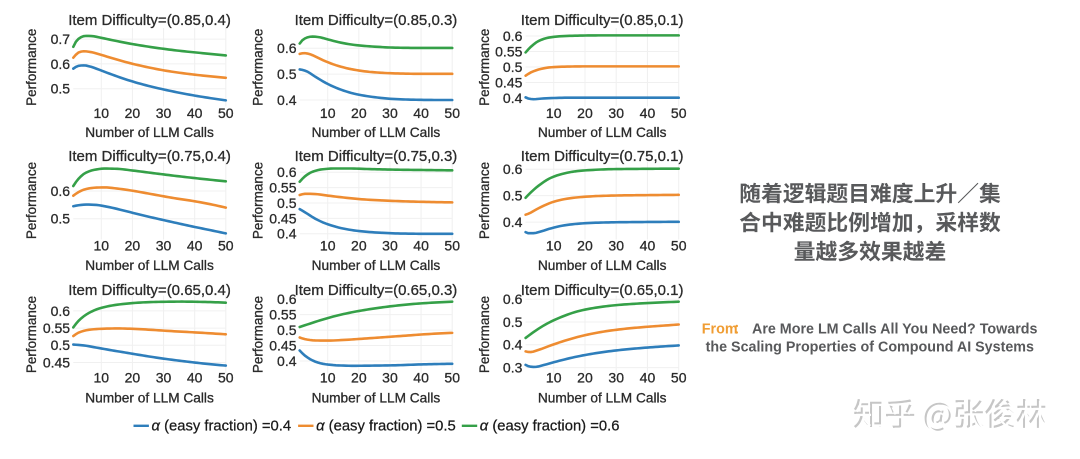 The width and height of the screenshot is (1080, 459). Describe the element at coordinates (386, 427) in the screenshot. I see `svg-text: α (easy fraction) =0.5` at that location.